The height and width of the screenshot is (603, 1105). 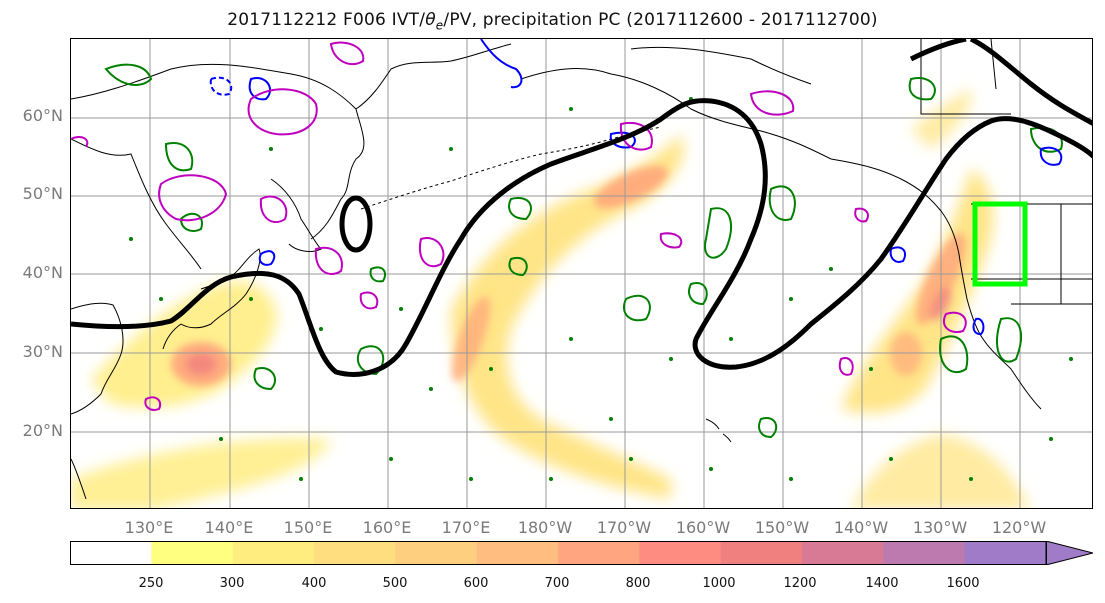 I want to click on lat-label-20n: 20°N, so click(x=42, y=430).